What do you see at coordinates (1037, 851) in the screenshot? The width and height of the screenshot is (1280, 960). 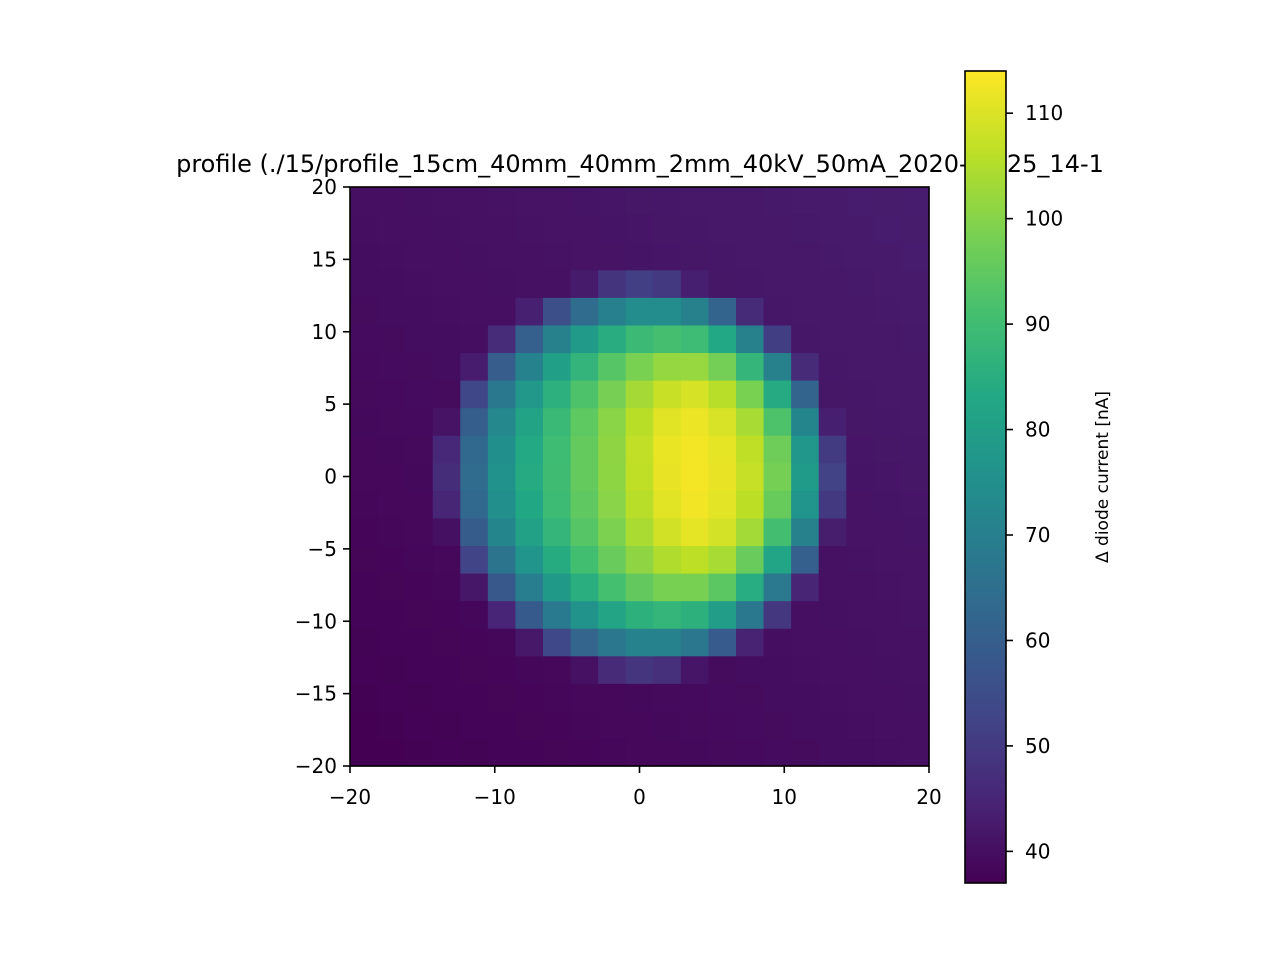 I see `colorbar-tick-label: 40` at bounding box center [1037, 851].